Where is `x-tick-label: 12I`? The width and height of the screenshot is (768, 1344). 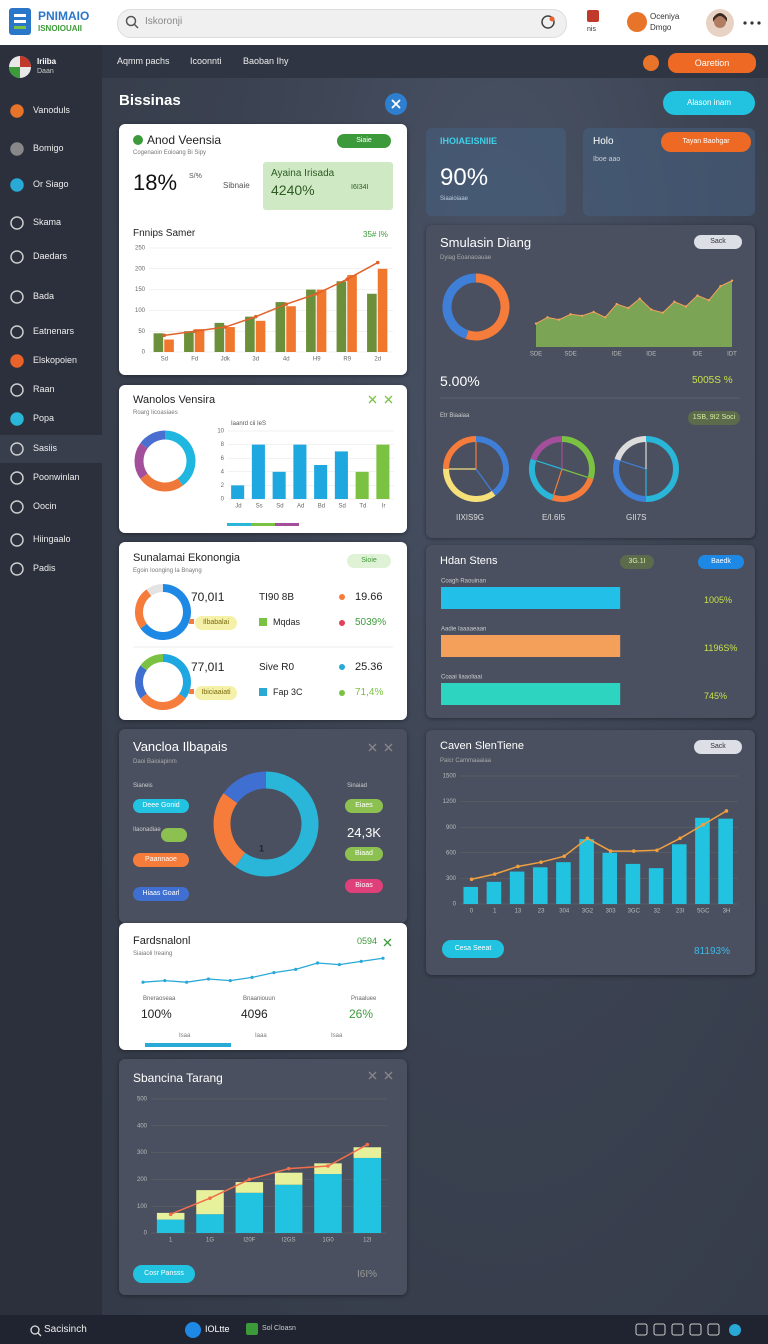
x-tick-label: 12I is located at coordinates (367, 1241).